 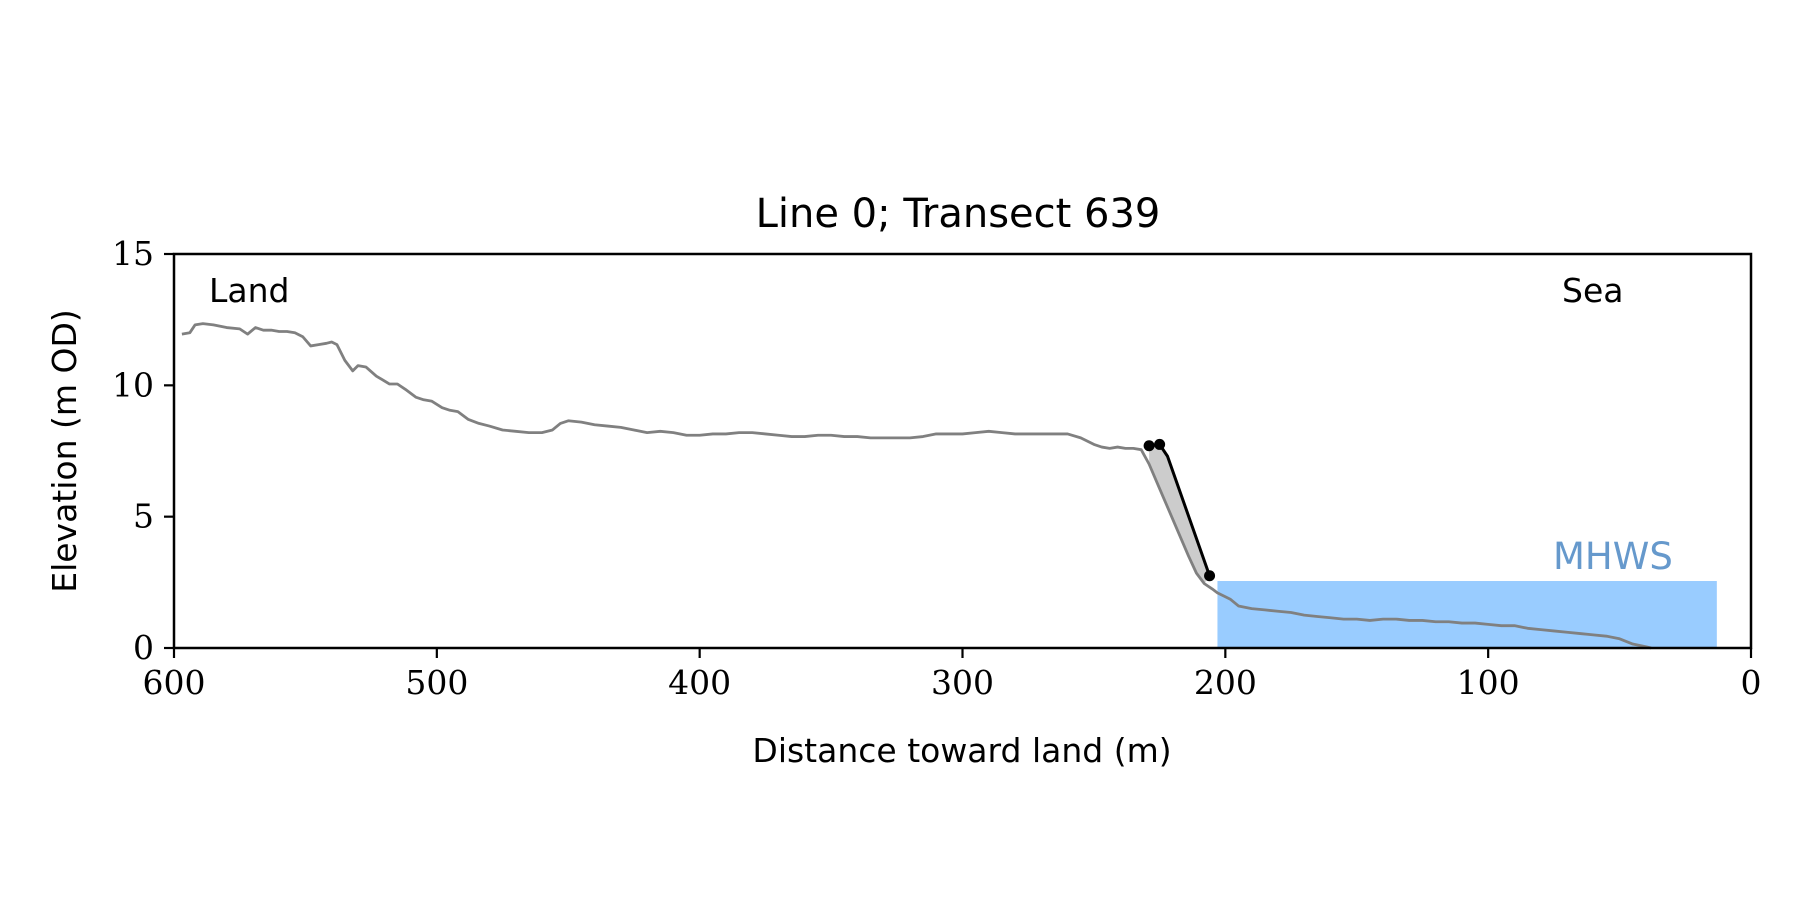 I want to click on x-tick-label: 600, so click(x=174, y=682).